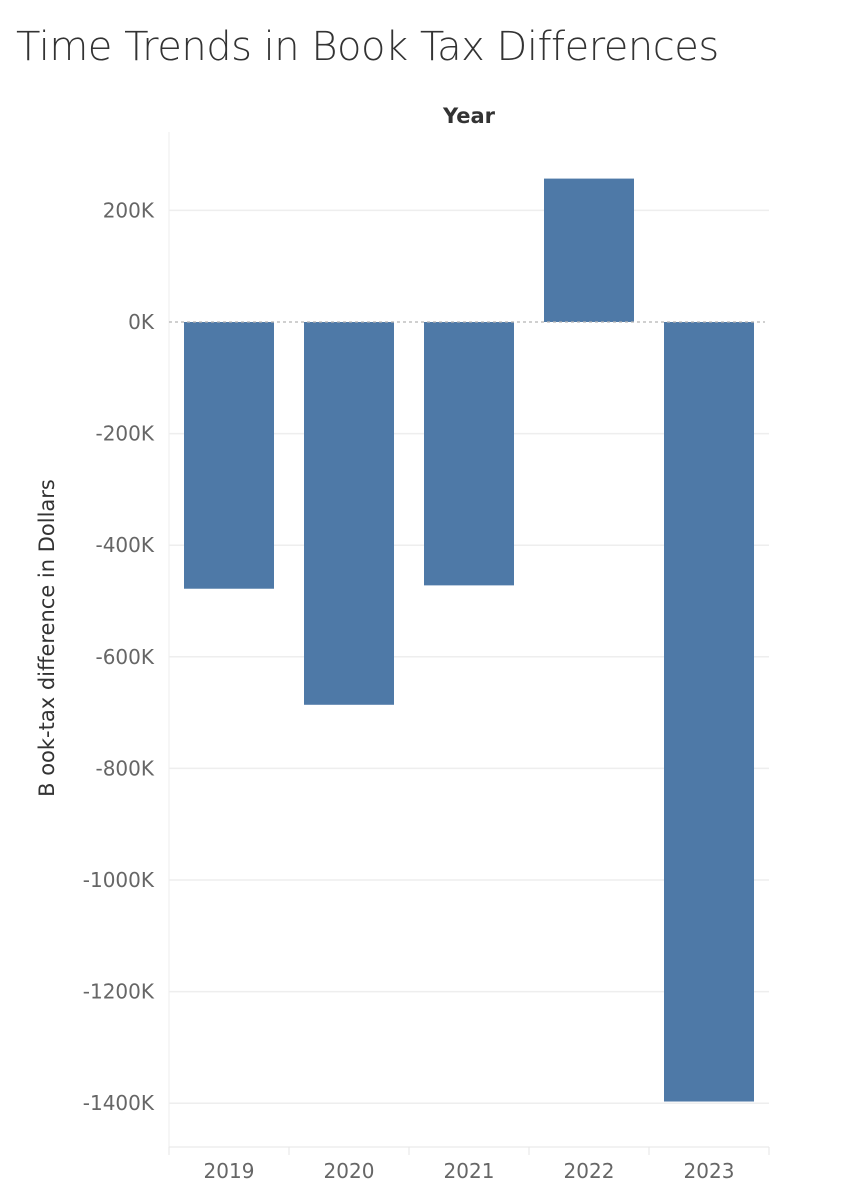 The width and height of the screenshot is (866, 1202). What do you see at coordinates (141, 322) in the screenshot?
I see `y-tick-label: 0K` at bounding box center [141, 322].